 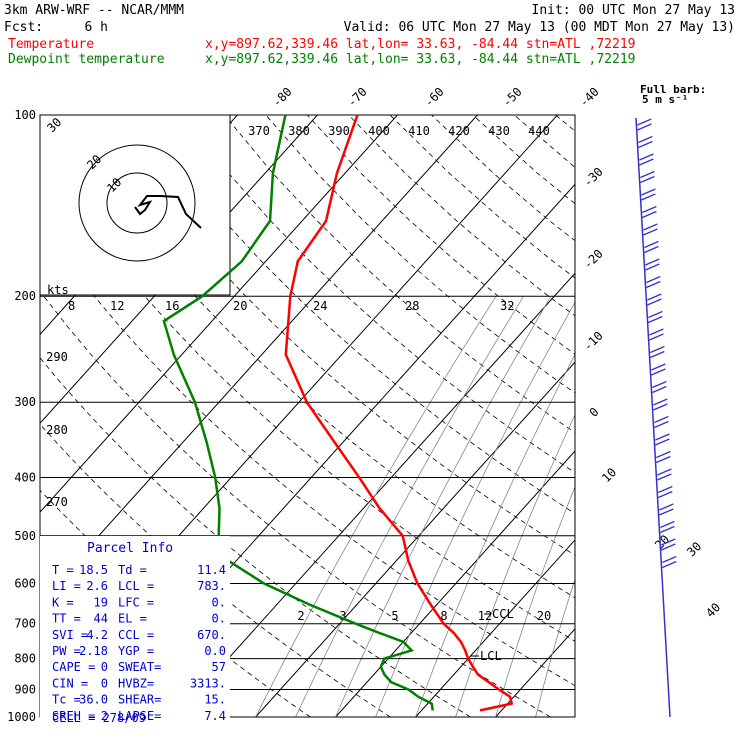 I want to click on theta-low-labels: 290 280 270, so click(x=57, y=429).